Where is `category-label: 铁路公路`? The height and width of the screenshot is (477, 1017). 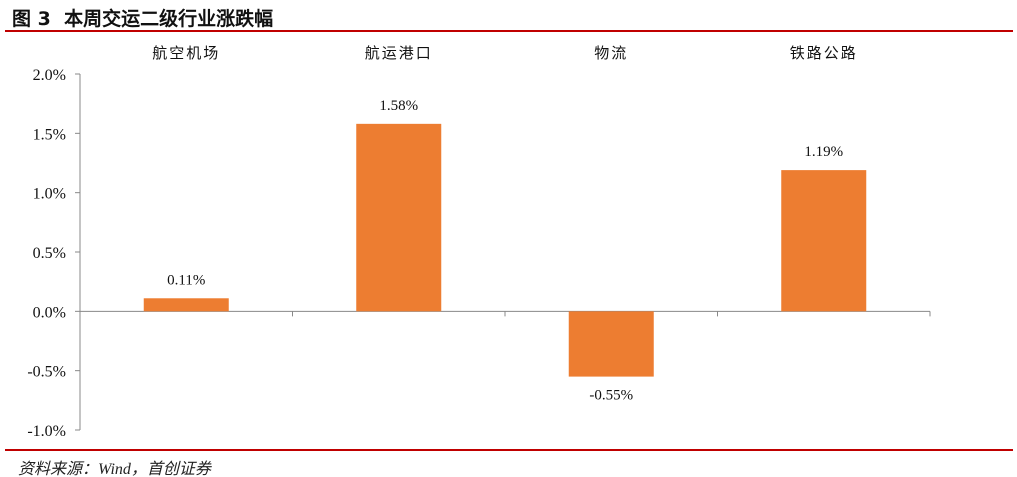
category-label: 铁路公路 is located at coordinates (824, 53).